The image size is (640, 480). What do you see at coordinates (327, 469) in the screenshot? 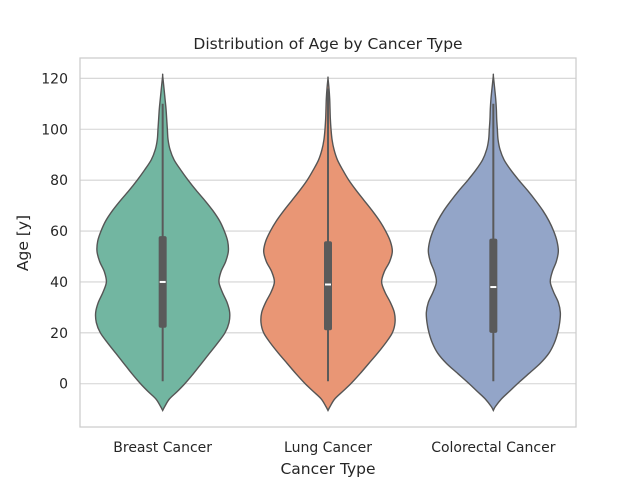
I see `x-axis-title: Cancer Type` at bounding box center [327, 469].